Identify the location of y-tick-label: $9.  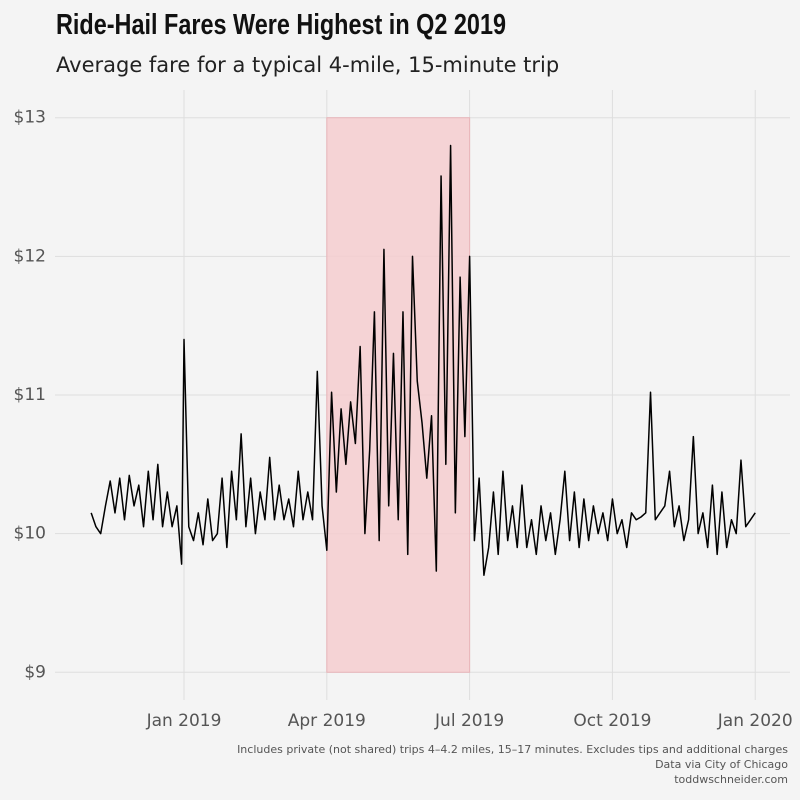
(35, 672).